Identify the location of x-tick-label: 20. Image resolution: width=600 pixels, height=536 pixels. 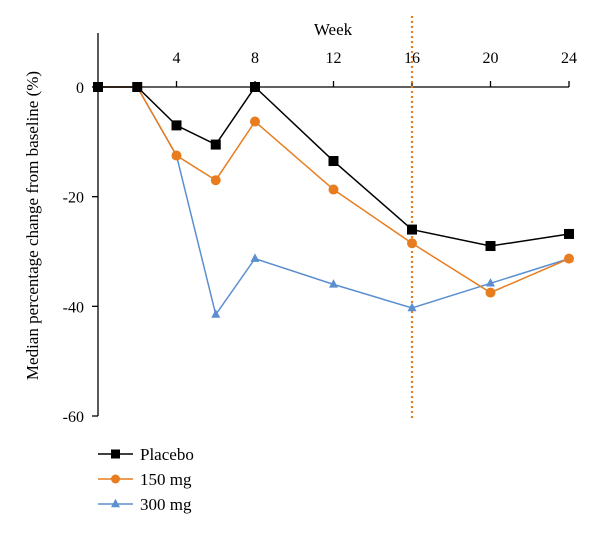
(491, 58).